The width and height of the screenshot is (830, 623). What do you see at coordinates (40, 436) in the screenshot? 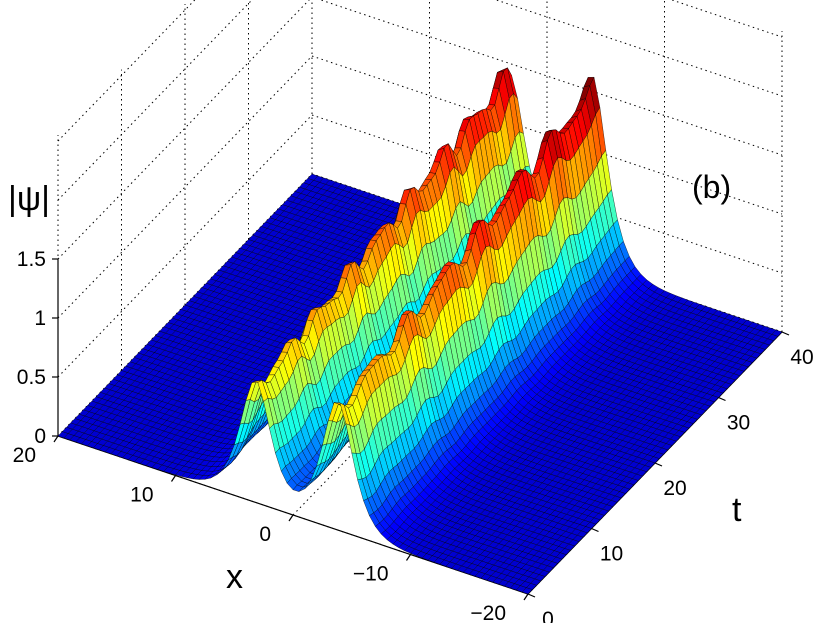
I see `z-tick-label: 0` at bounding box center [40, 436].